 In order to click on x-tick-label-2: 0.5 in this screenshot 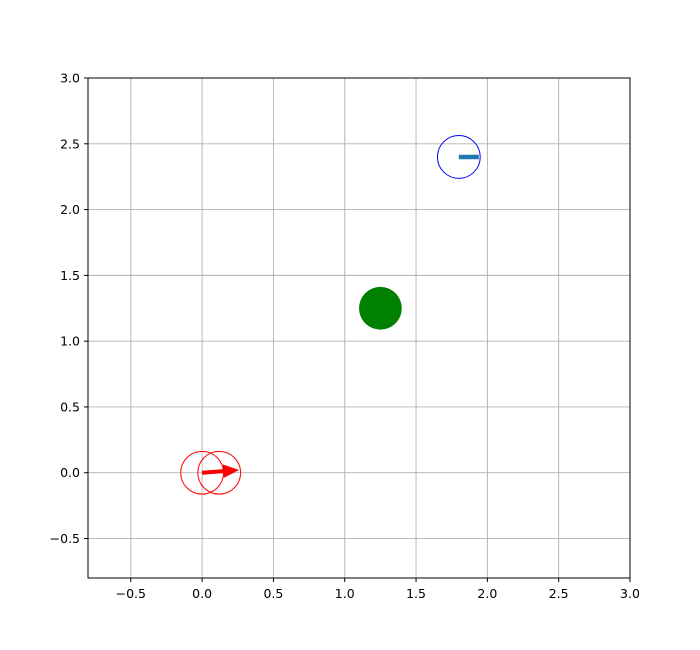, I will do `click(273, 593)`.